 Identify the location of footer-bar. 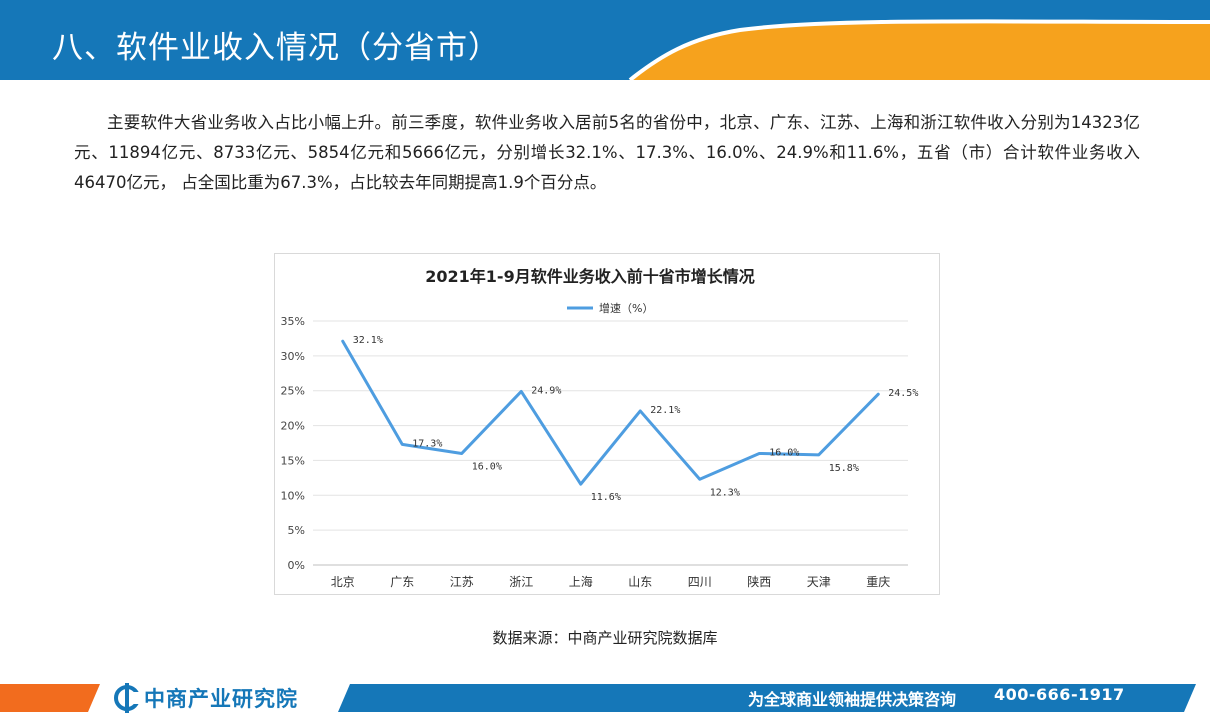
(598, 698).